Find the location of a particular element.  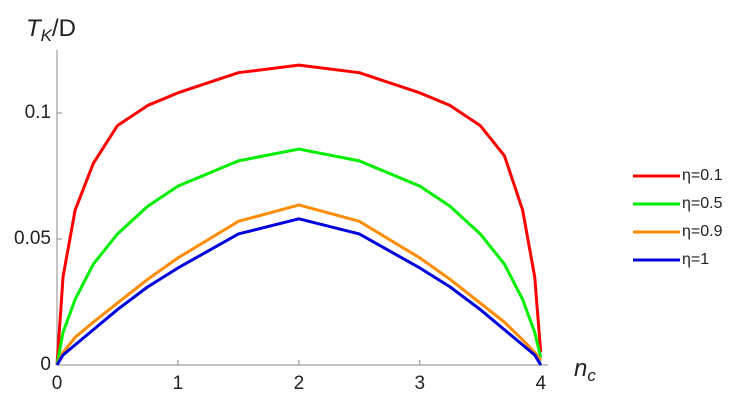

x-label-sub: c is located at coordinates (591, 375).